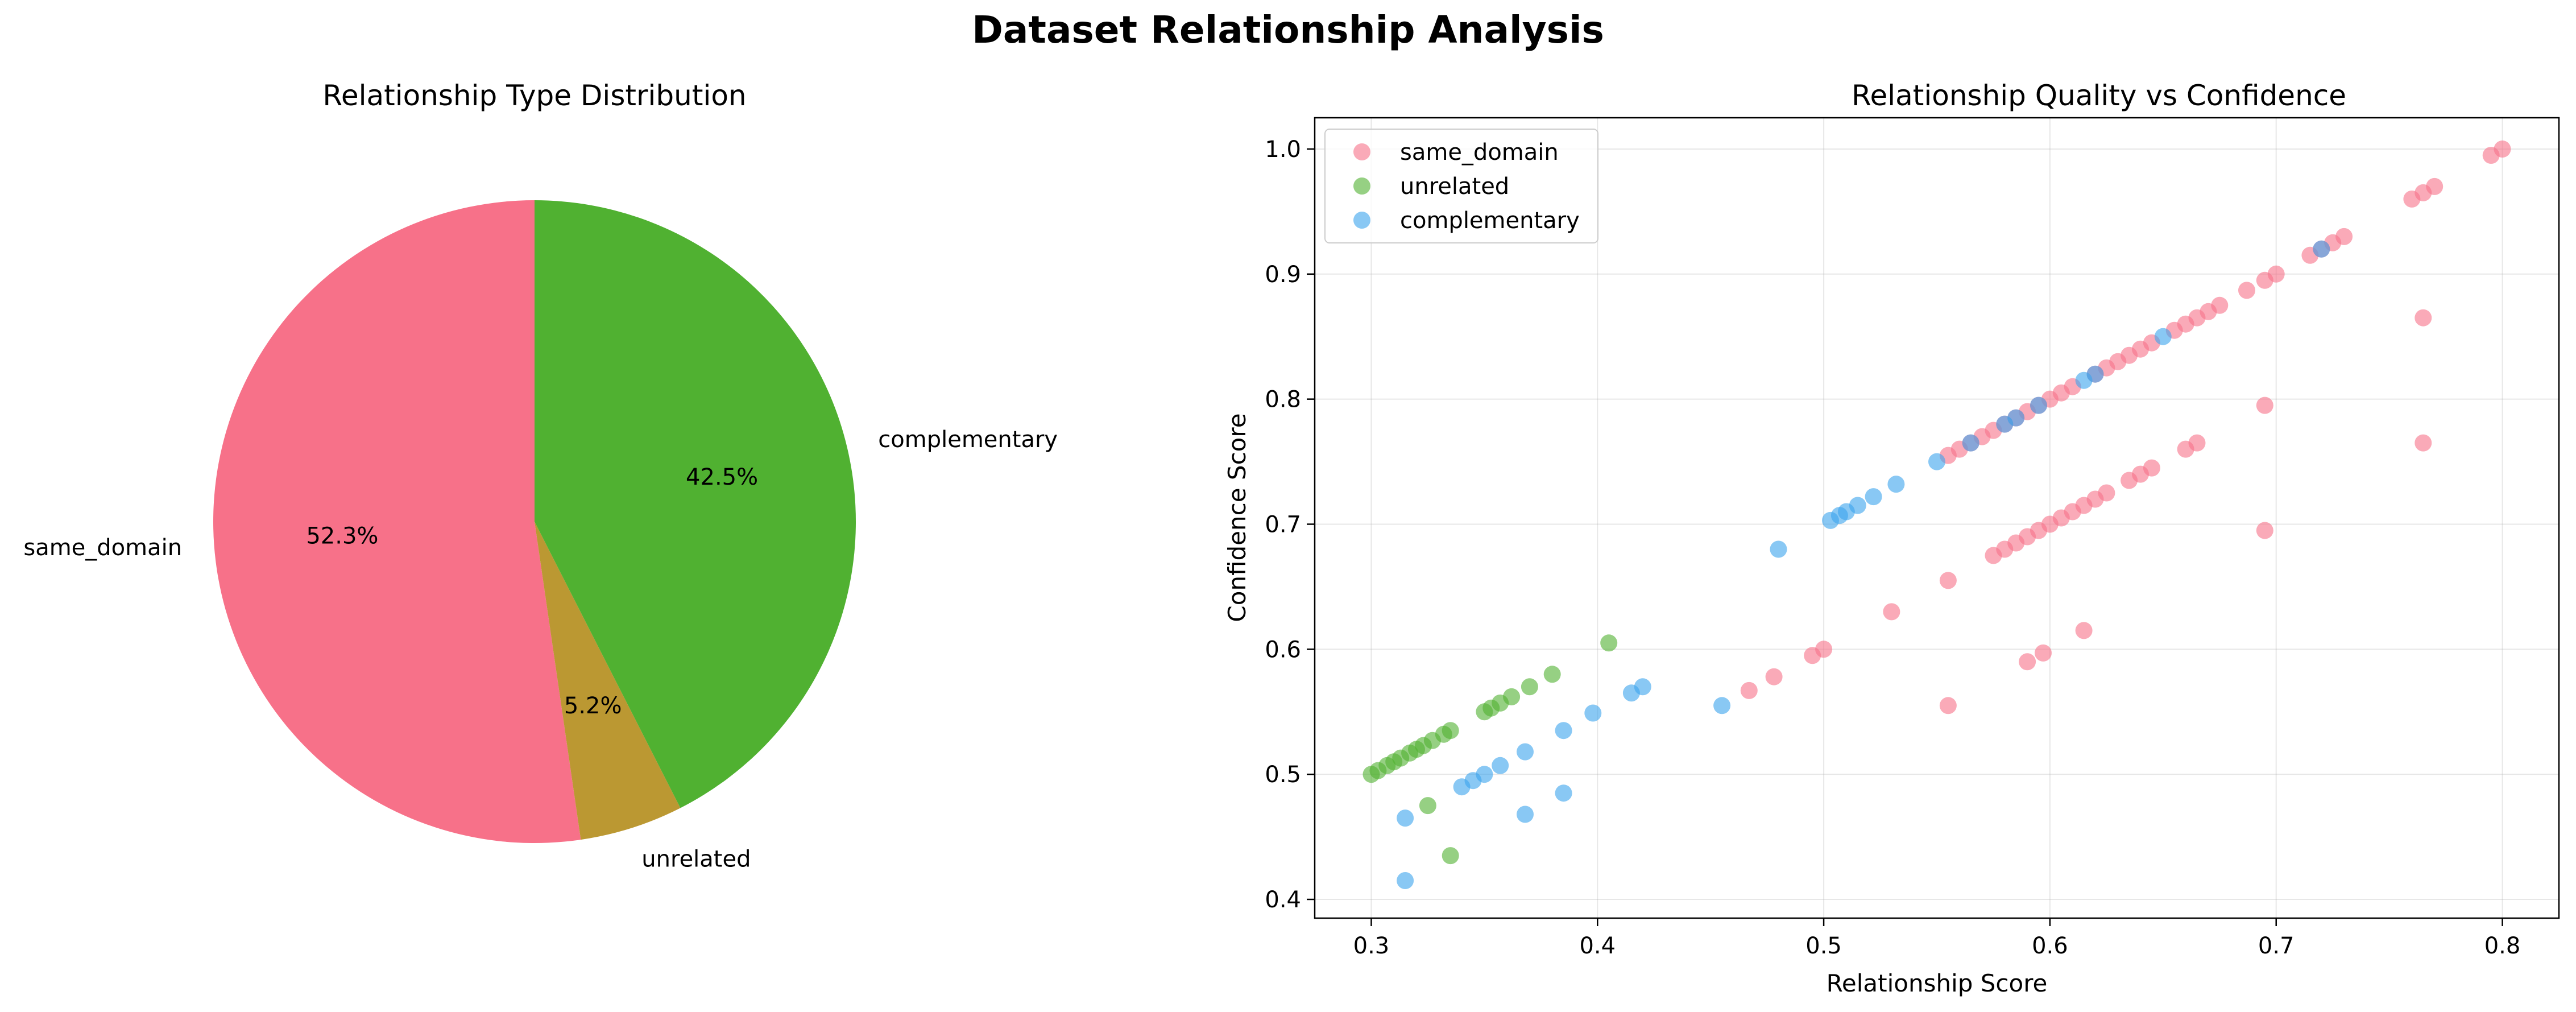  Describe the element at coordinates (1490, 749) in the screenshot. I see `series-unrelated` at that location.